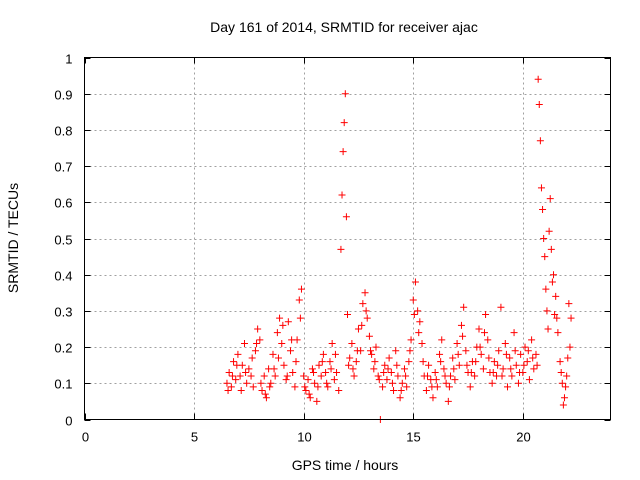  What do you see at coordinates (63, 167) in the screenshot?
I see `y-tick-label: 0.7` at bounding box center [63, 167].